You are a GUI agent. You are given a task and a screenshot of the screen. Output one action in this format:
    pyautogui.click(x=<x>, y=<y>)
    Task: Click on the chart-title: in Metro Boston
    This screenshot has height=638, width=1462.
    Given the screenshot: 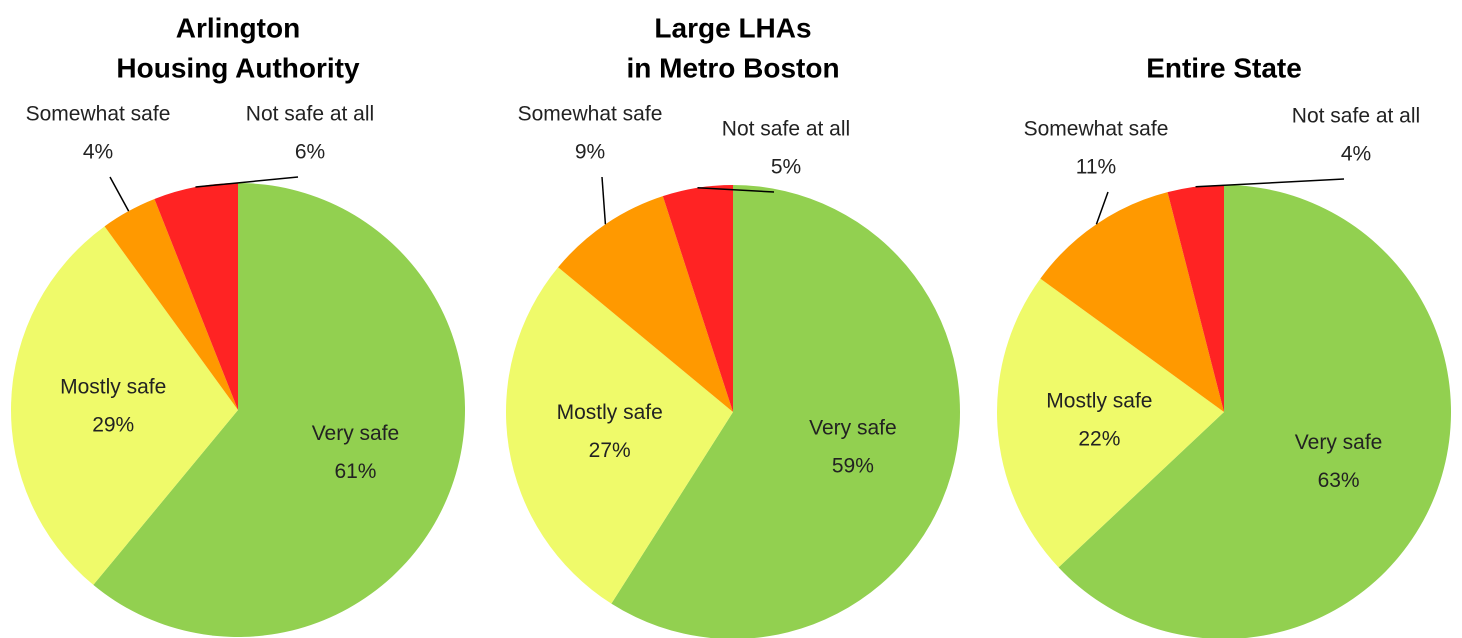 What is the action you would take?
    pyautogui.click(x=732, y=67)
    